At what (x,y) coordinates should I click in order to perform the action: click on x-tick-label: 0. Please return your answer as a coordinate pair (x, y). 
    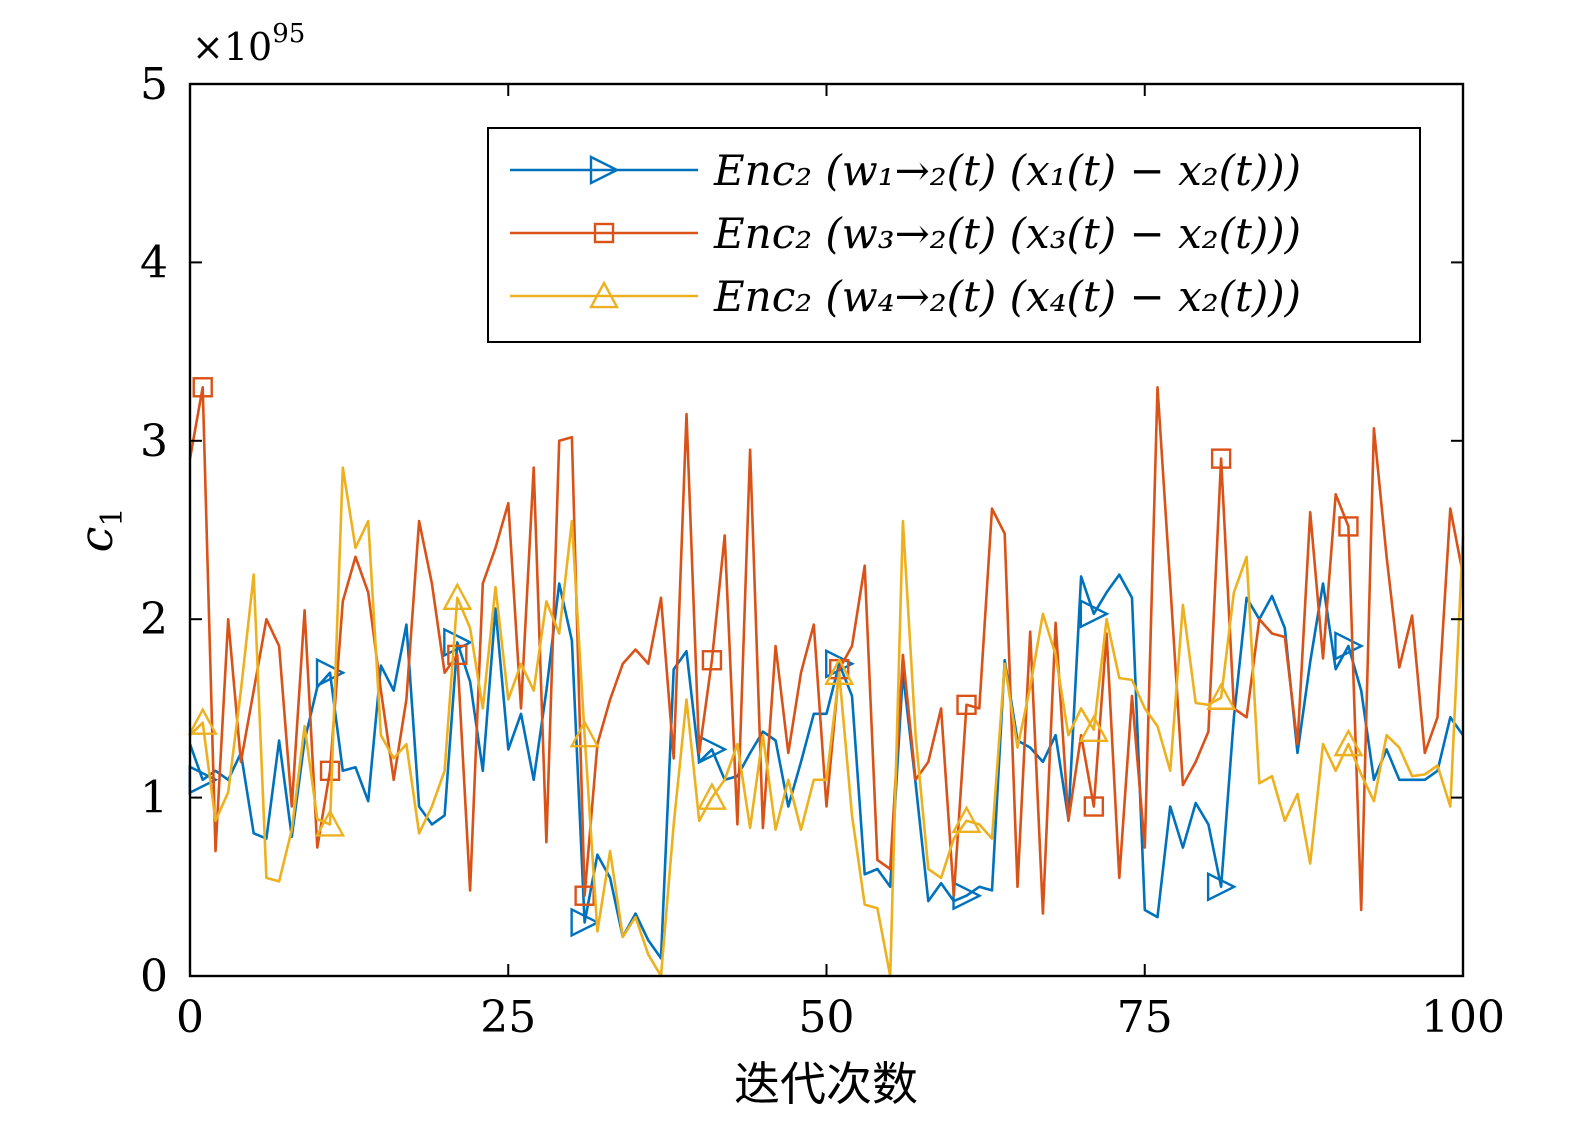
    Looking at the image, I should click on (190, 1017).